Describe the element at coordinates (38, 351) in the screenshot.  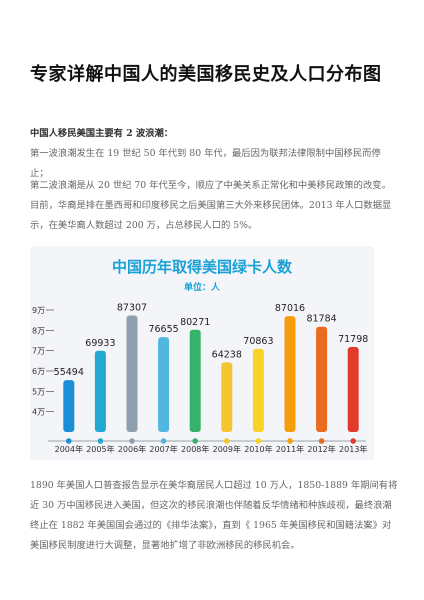
I see `y-tick-label: 7万` at that location.